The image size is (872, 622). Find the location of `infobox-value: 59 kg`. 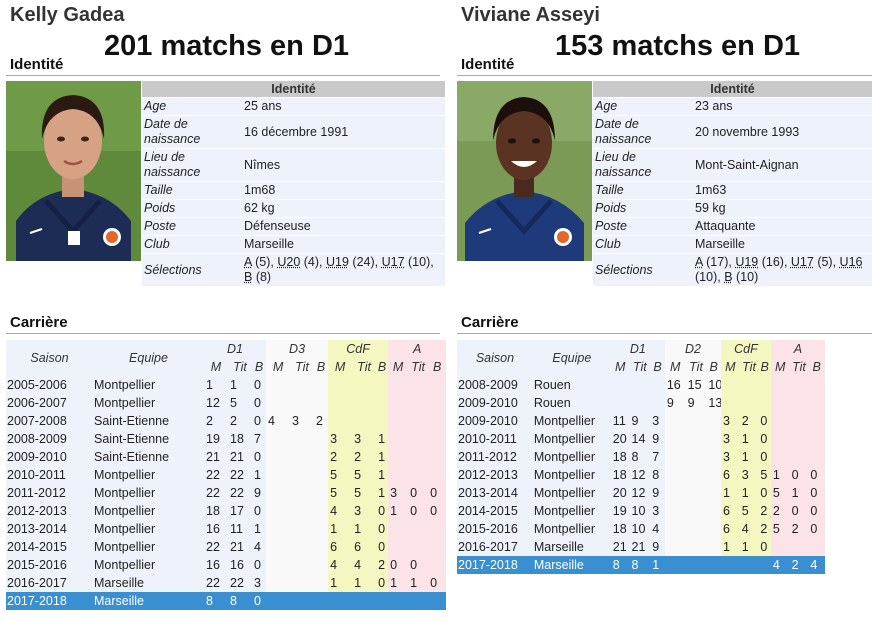

infobox-value: 59 kg is located at coordinates (782, 208).